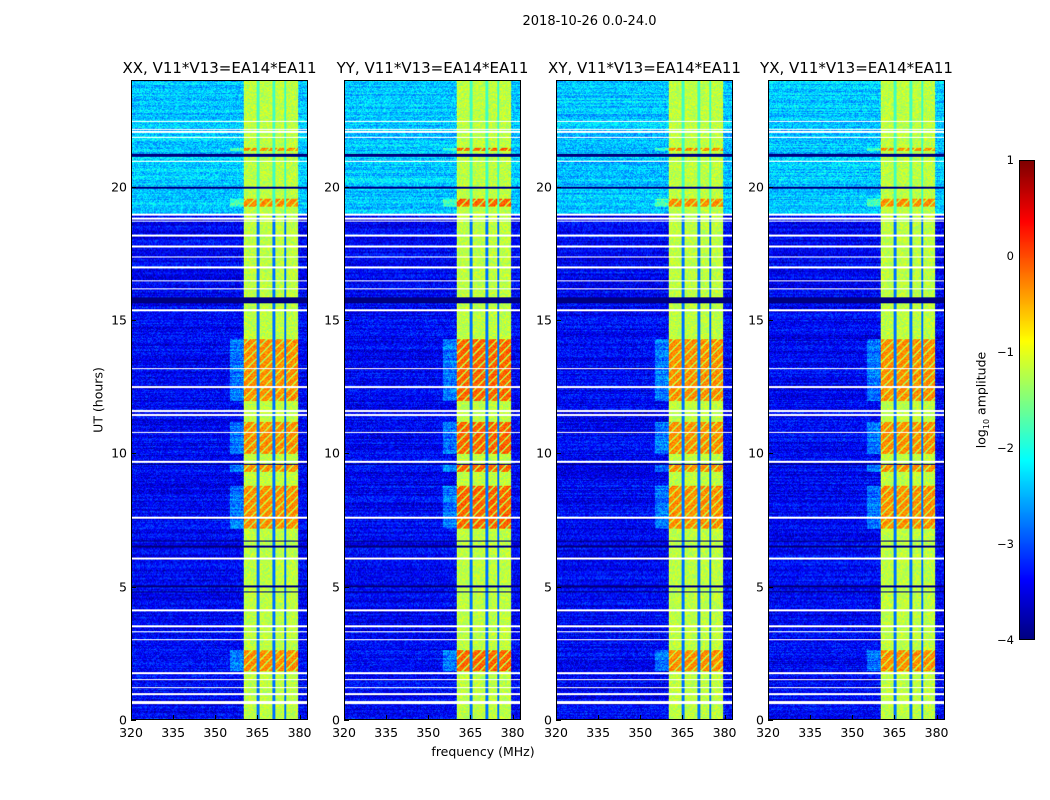 This screenshot has height=800, width=1050. I want to click on colorbar-tick-label: −3, so click(1005, 544).